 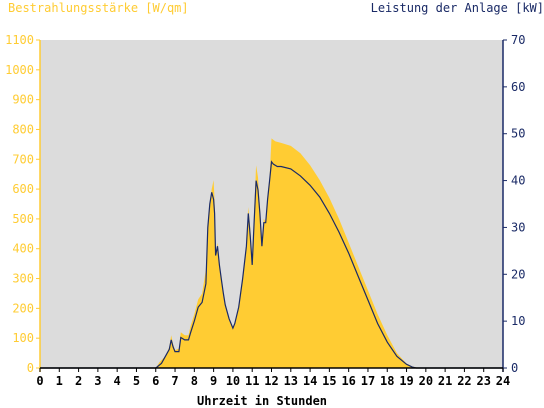 What do you see at coordinates (155, 381) in the screenshot?
I see `x-tick-label: 6` at bounding box center [155, 381].